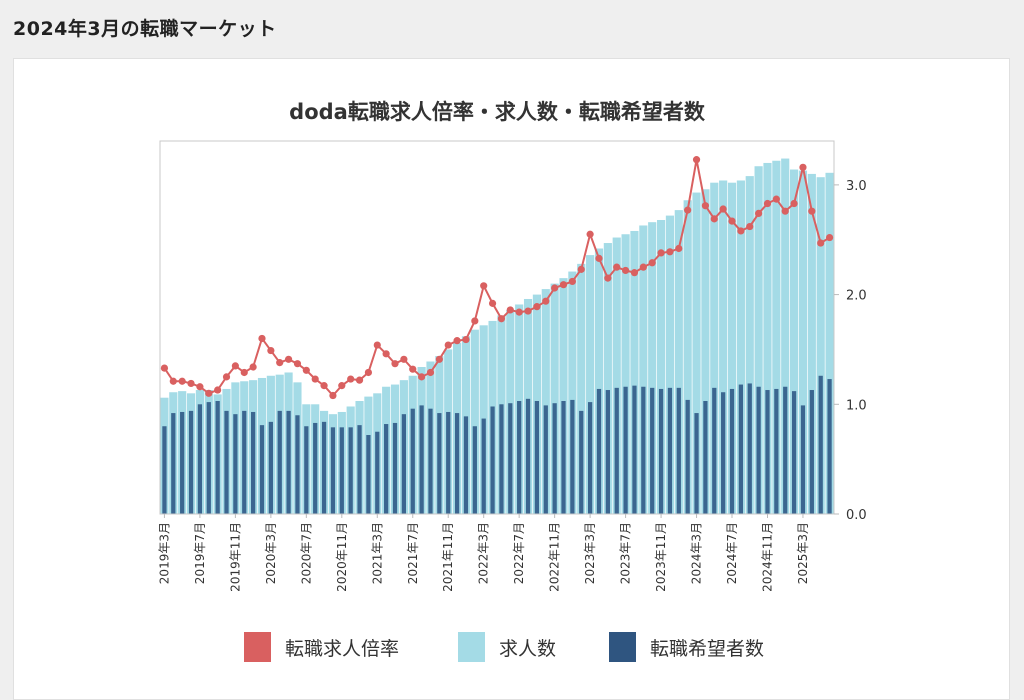  Describe the element at coordinates (856, 515) in the screenshot. I see `y-tick-label: 0.0` at that location.